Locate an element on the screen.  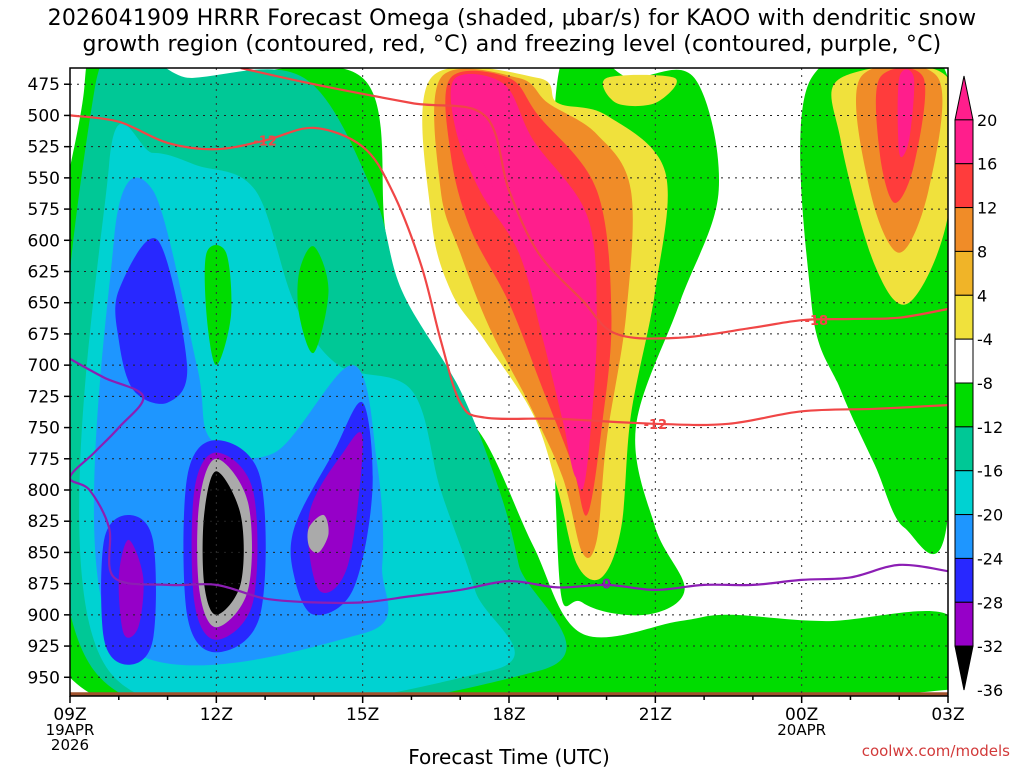
x-tick-label-0-1: 19APR is located at coordinates (70, 730).